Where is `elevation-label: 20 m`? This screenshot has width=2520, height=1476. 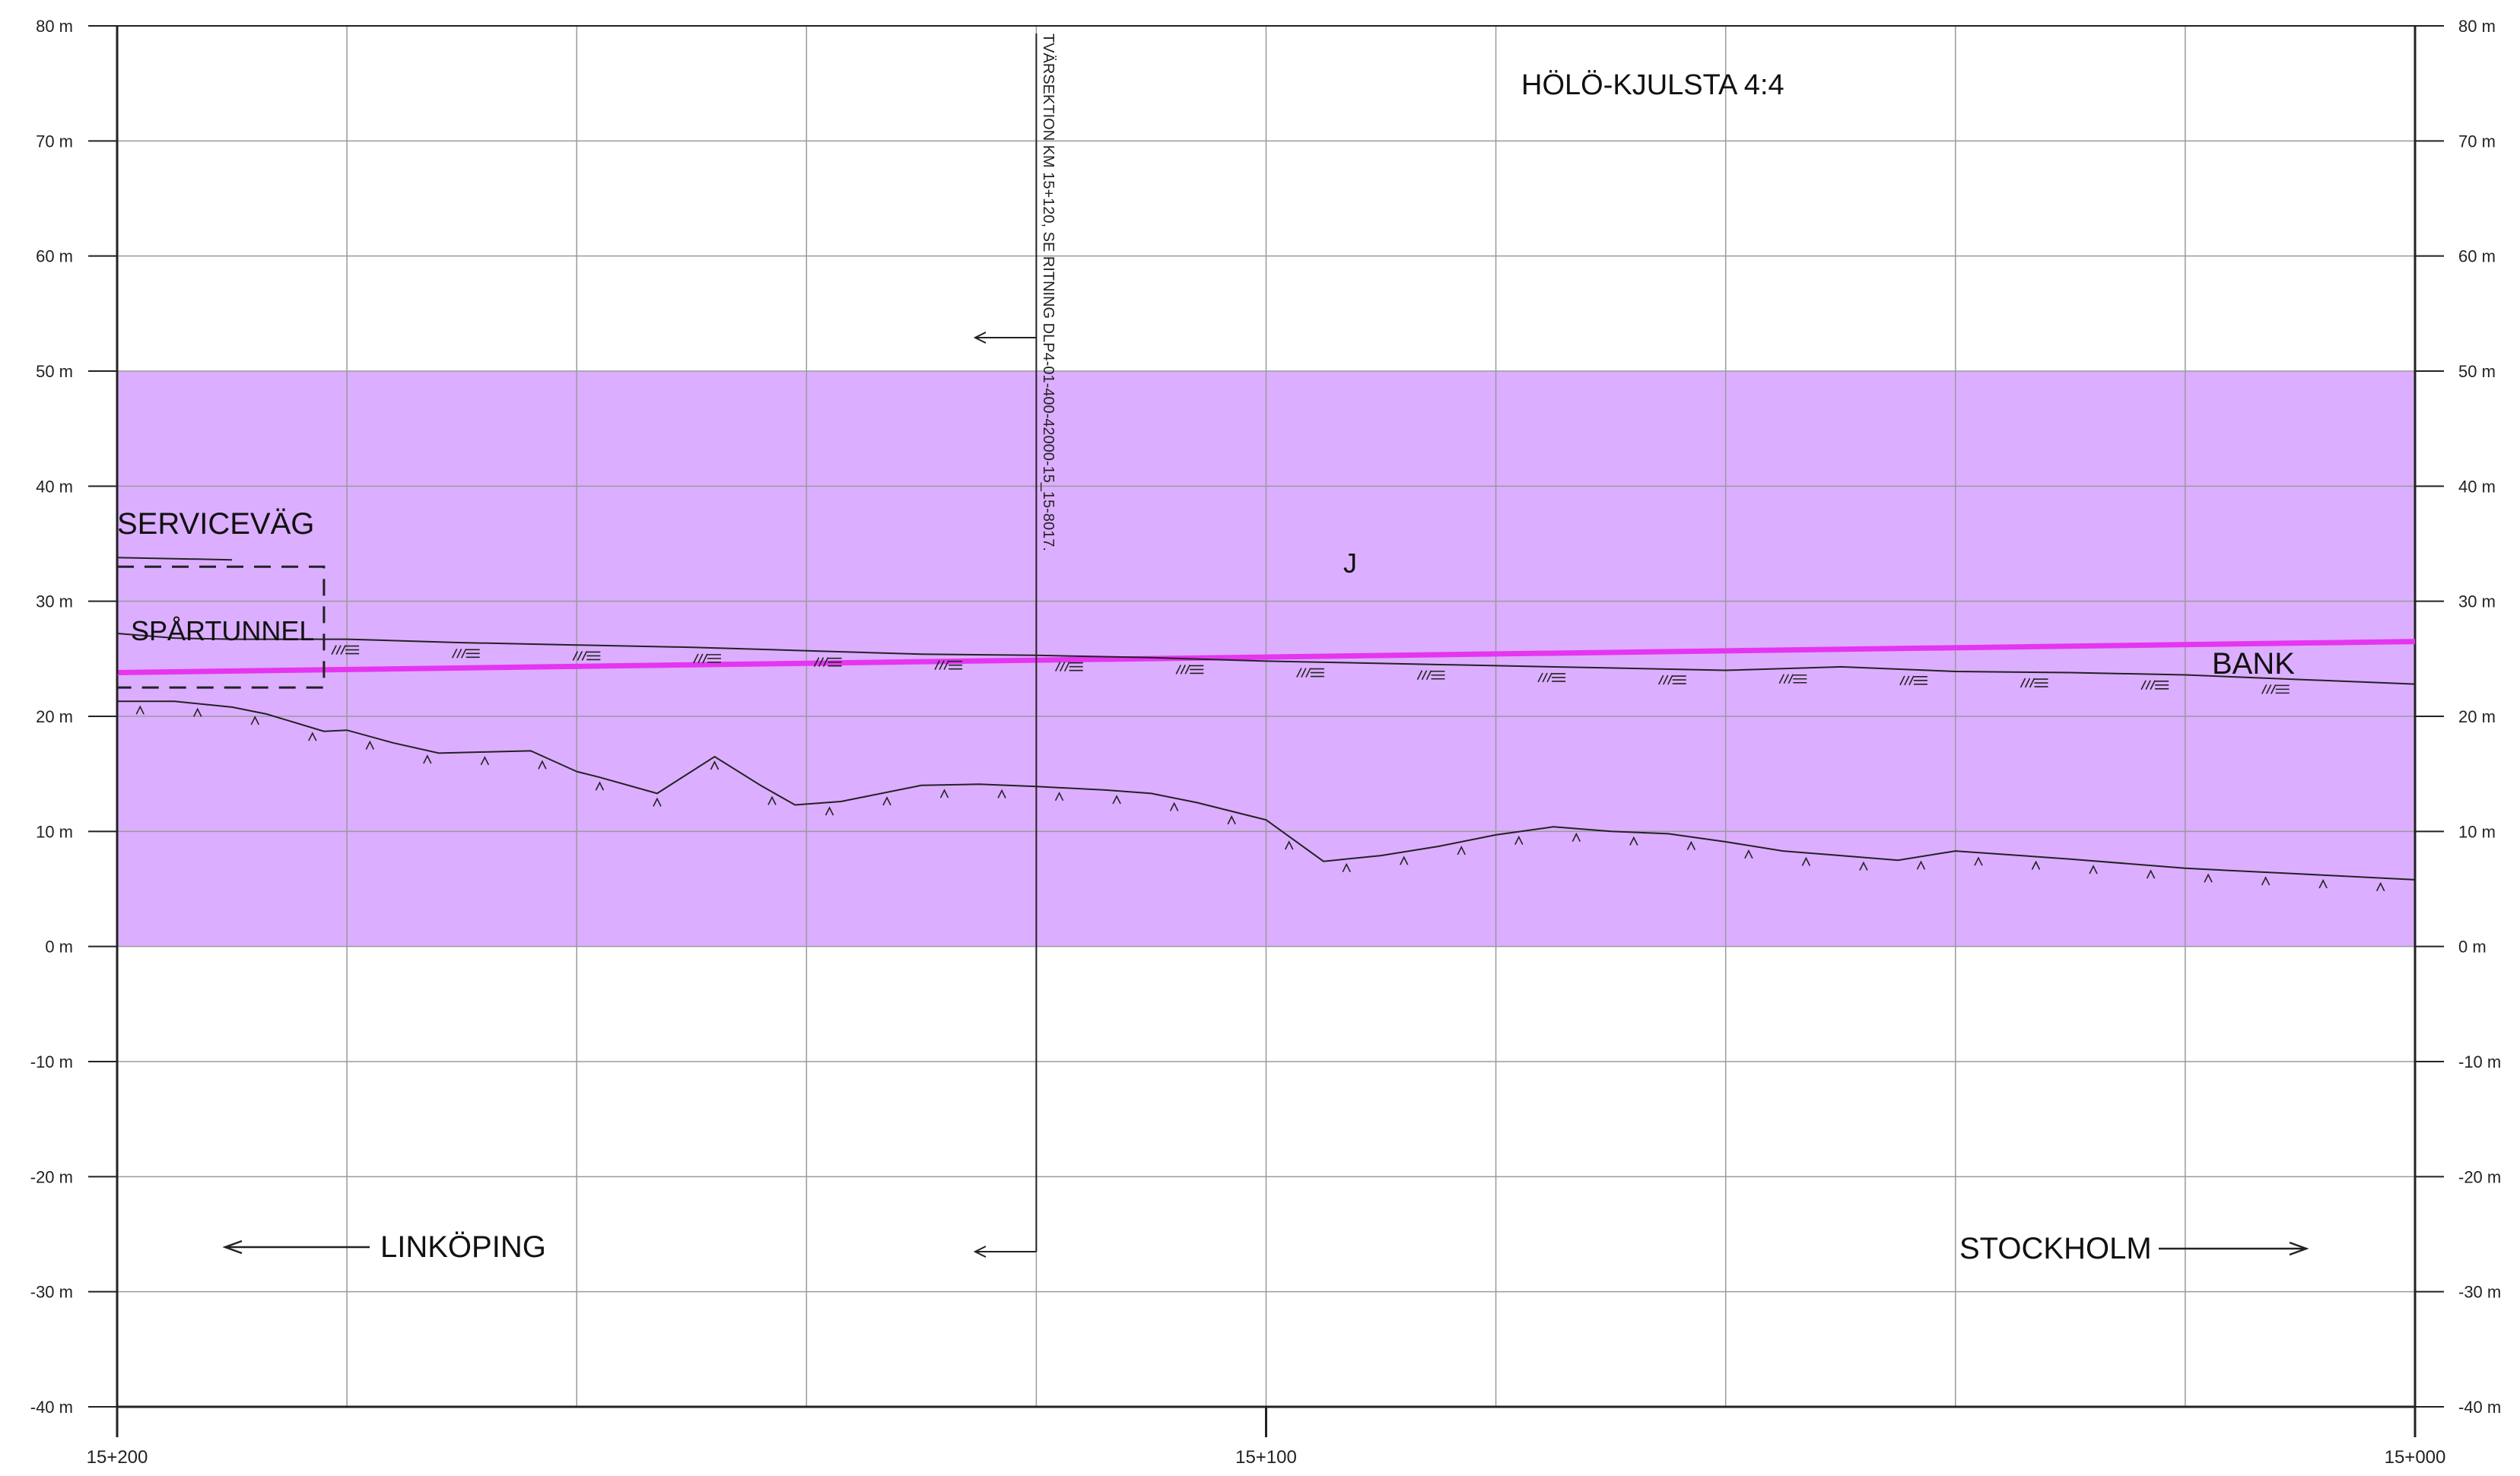 elevation-label: 20 m is located at coordinates (2477, 716).